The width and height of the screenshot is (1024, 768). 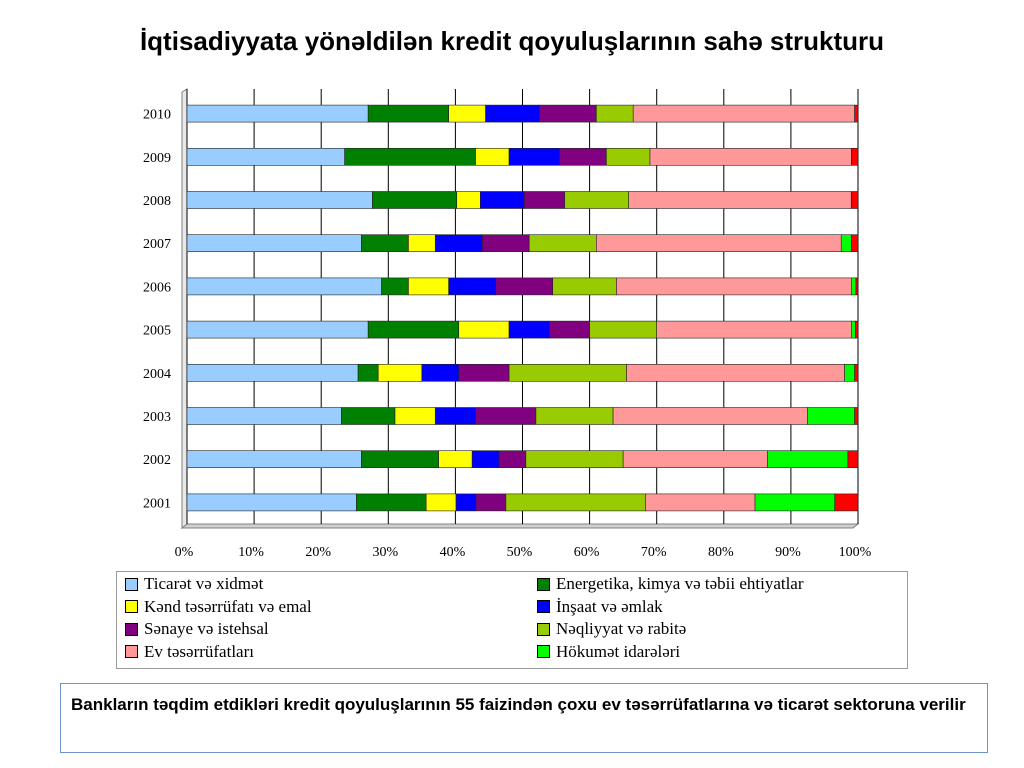 What do you see at coordinates (251, 552) in the screenshot?
I see `x-tick-label: 10%` at bounding box center [251, 552].